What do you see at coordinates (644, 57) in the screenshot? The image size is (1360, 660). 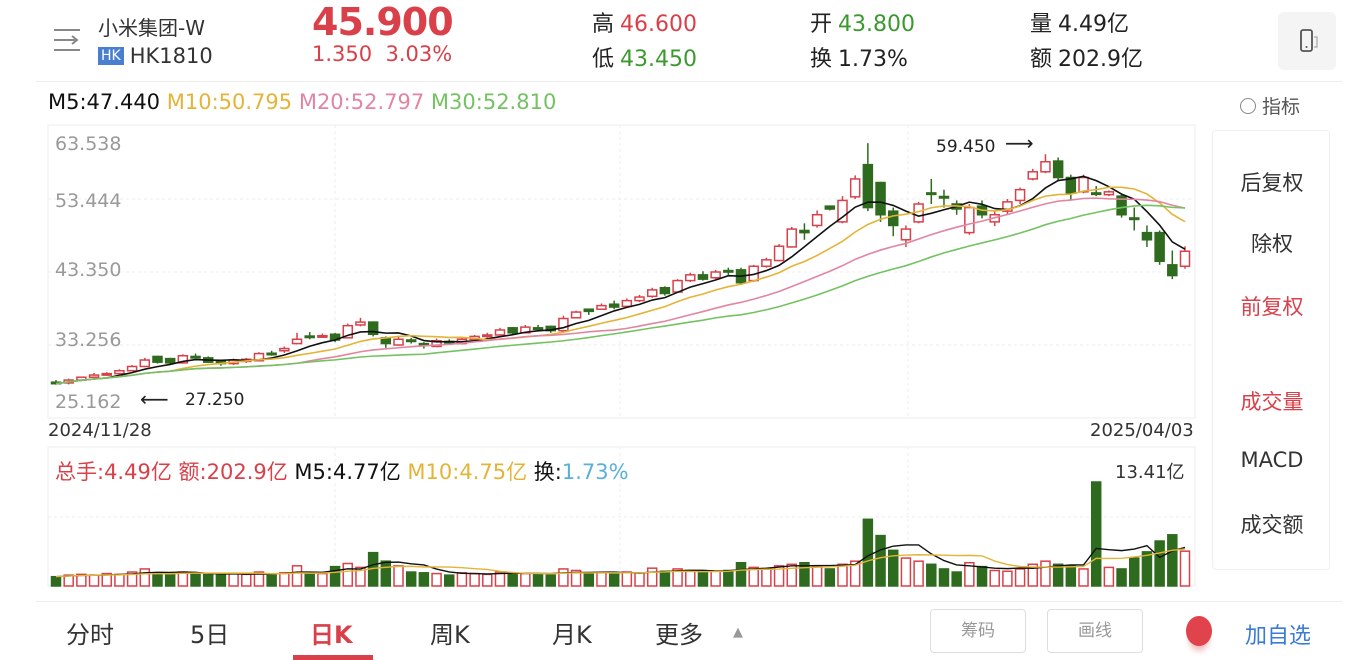 I see `stat-3: 低 43.450` at bounding box center [644, 57].